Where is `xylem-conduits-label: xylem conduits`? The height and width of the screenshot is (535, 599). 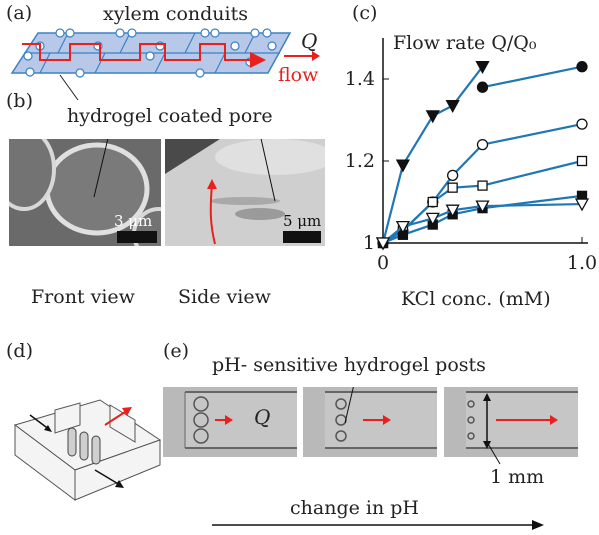 xylem-conduits-label: xylem conduits is located at coordinates (176, 14).